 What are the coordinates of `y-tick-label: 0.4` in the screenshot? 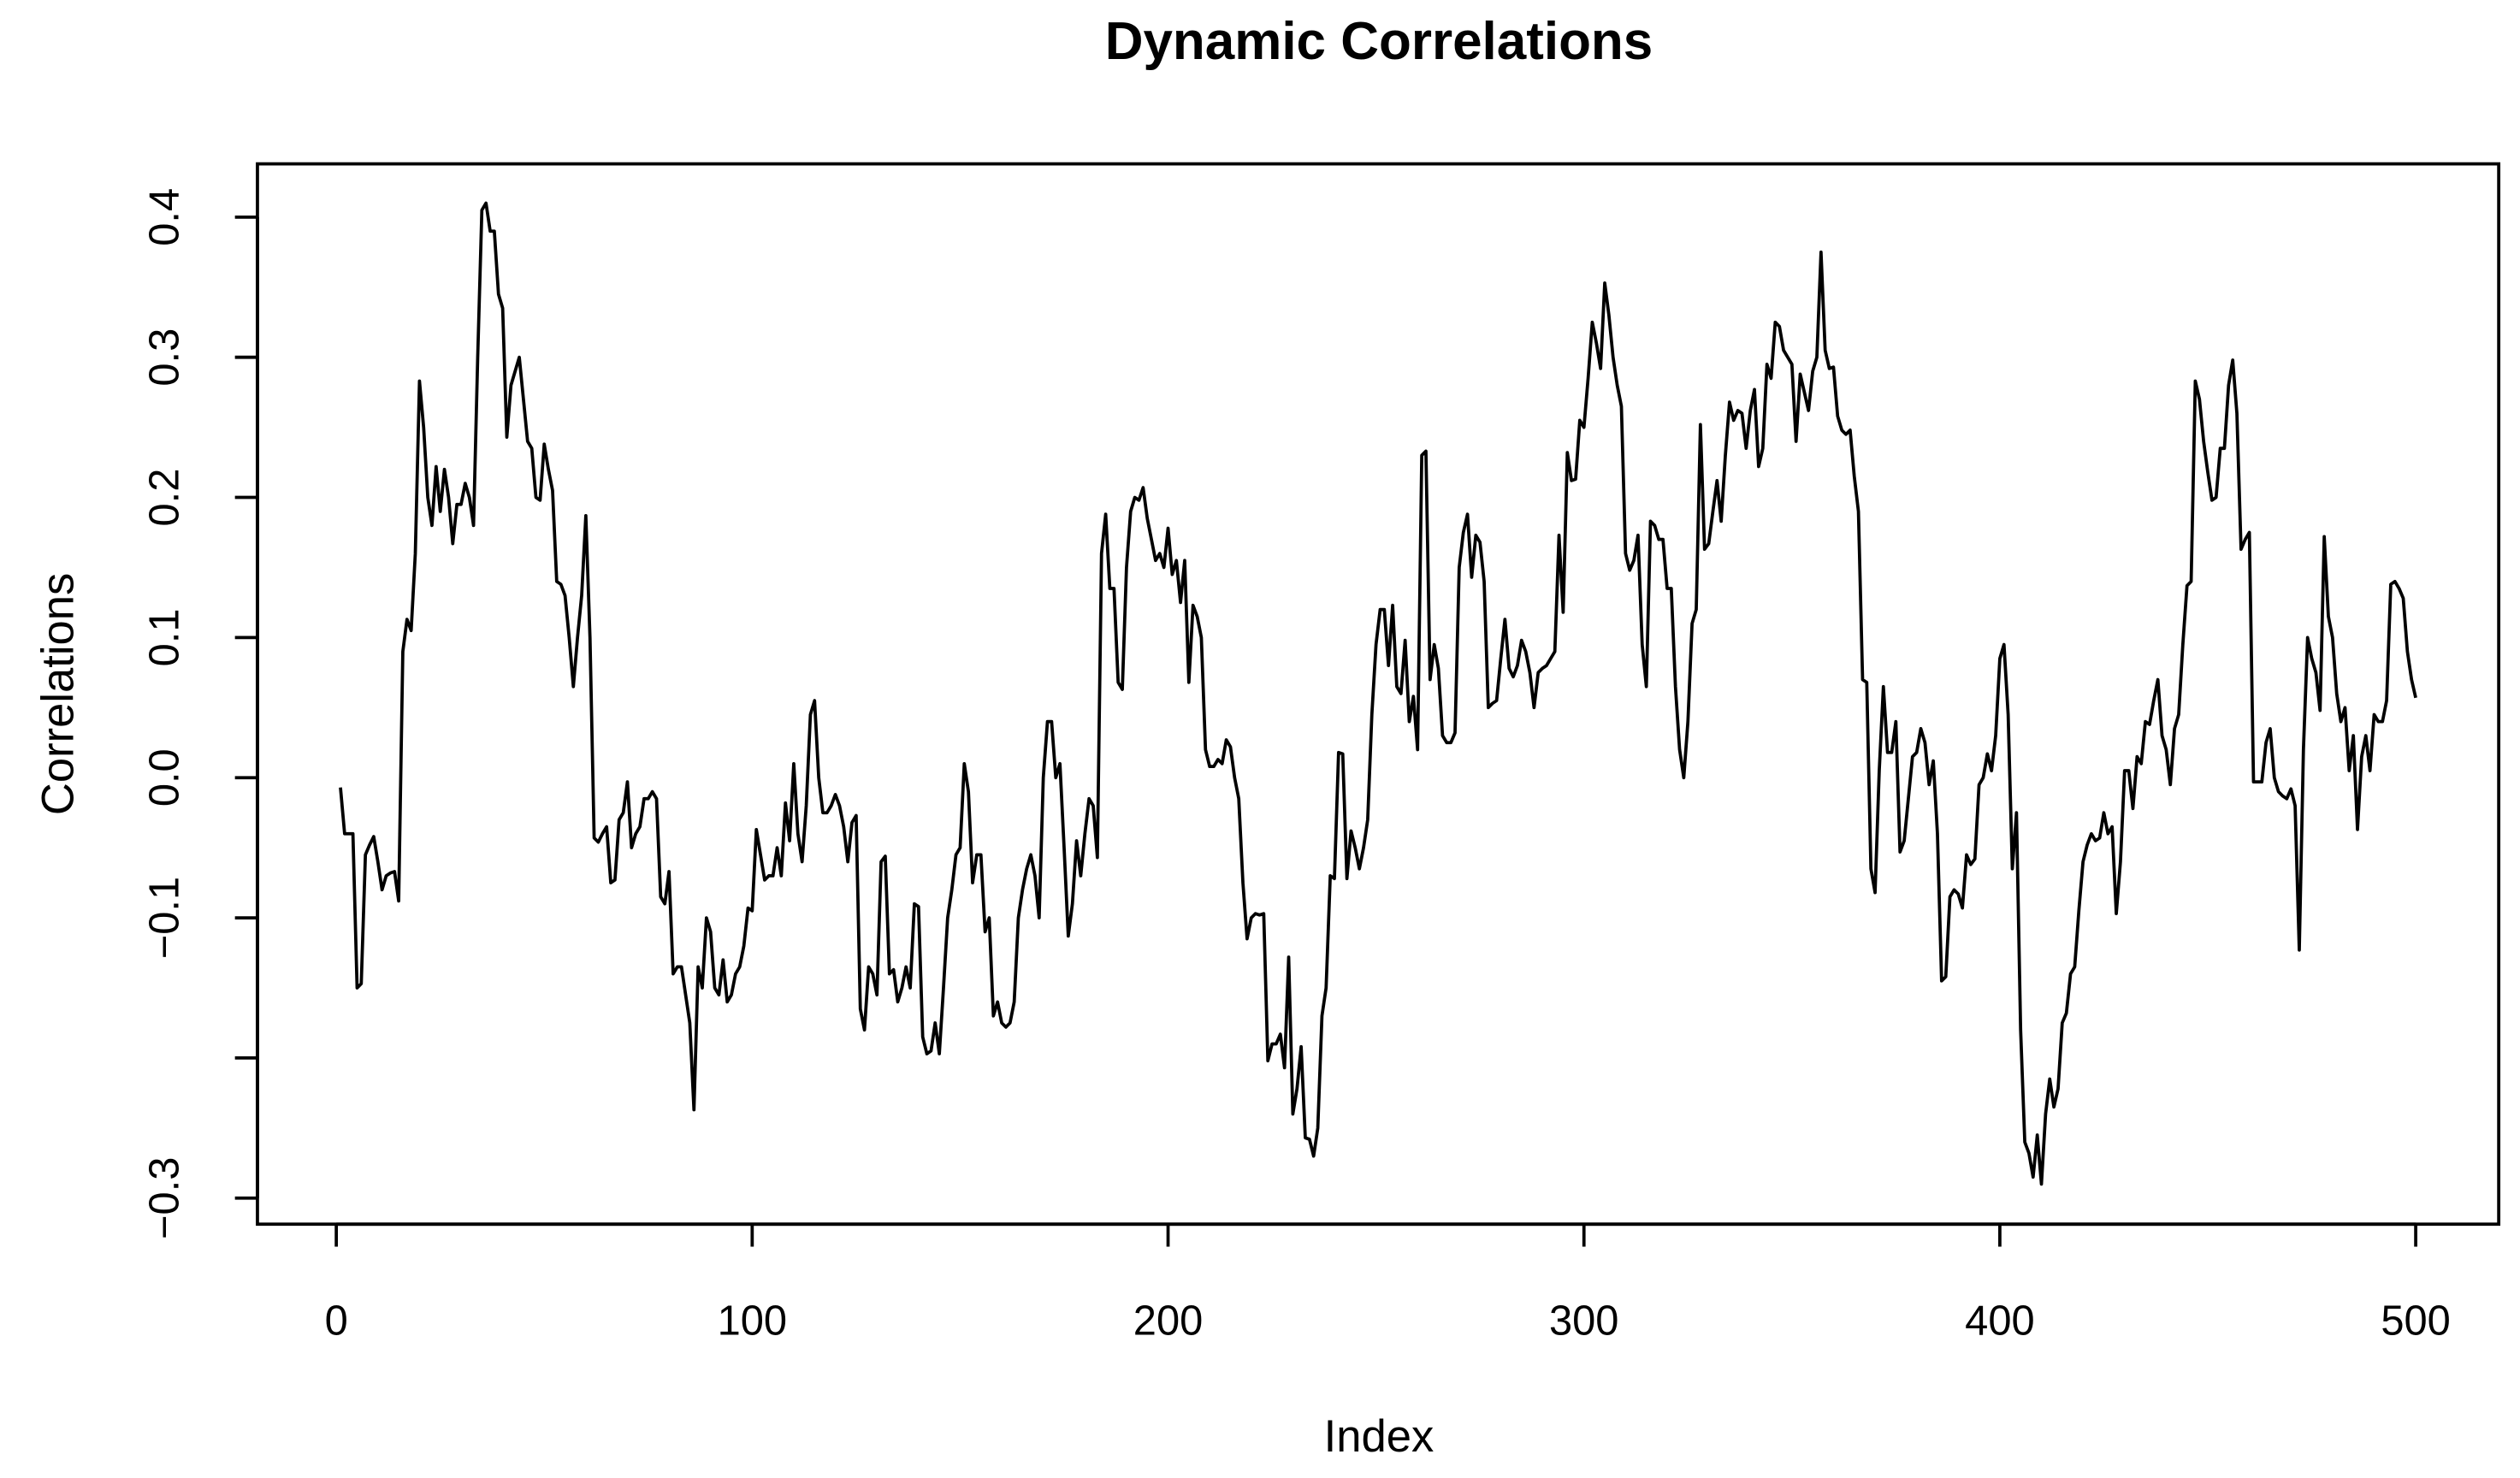 It's located at (165, 217).